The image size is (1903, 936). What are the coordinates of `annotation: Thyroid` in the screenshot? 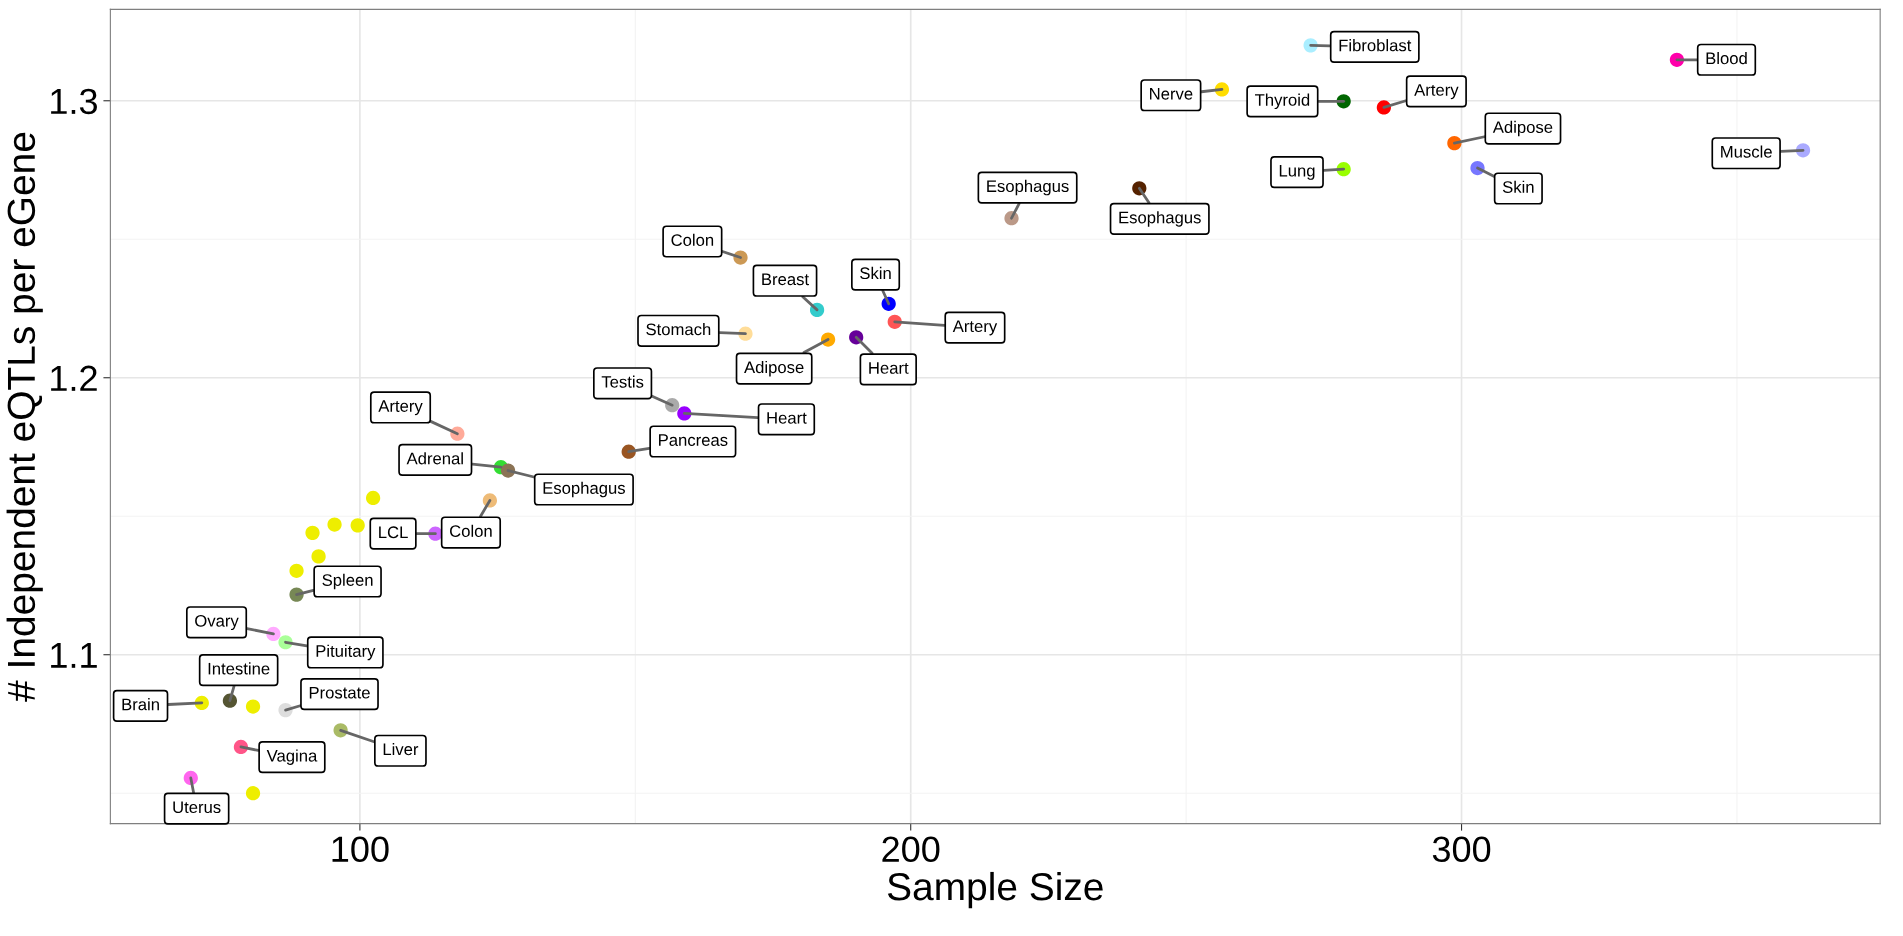 It's located at (1282, 101).